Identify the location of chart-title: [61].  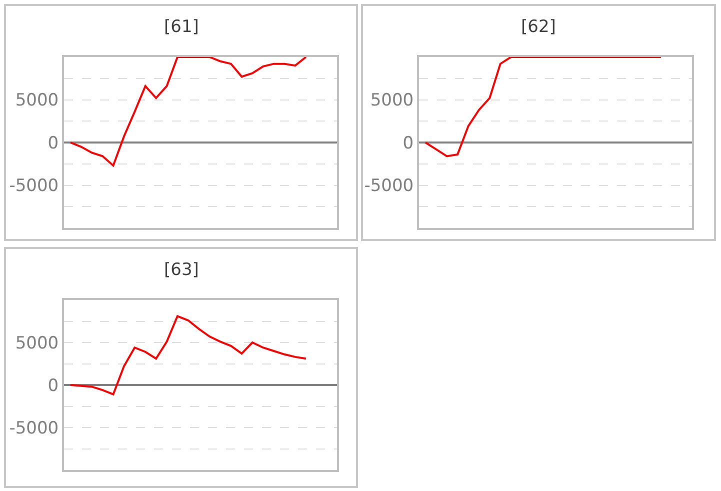
(181, 27).